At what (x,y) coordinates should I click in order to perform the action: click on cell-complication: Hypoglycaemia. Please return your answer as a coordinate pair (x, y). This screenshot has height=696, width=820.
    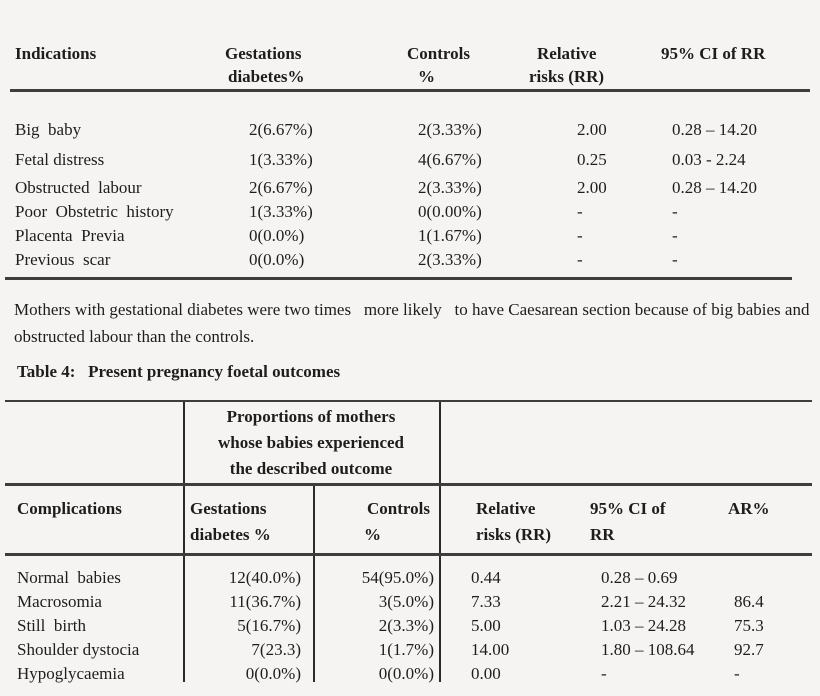
    Looking at the image, I should click on (71, 673).